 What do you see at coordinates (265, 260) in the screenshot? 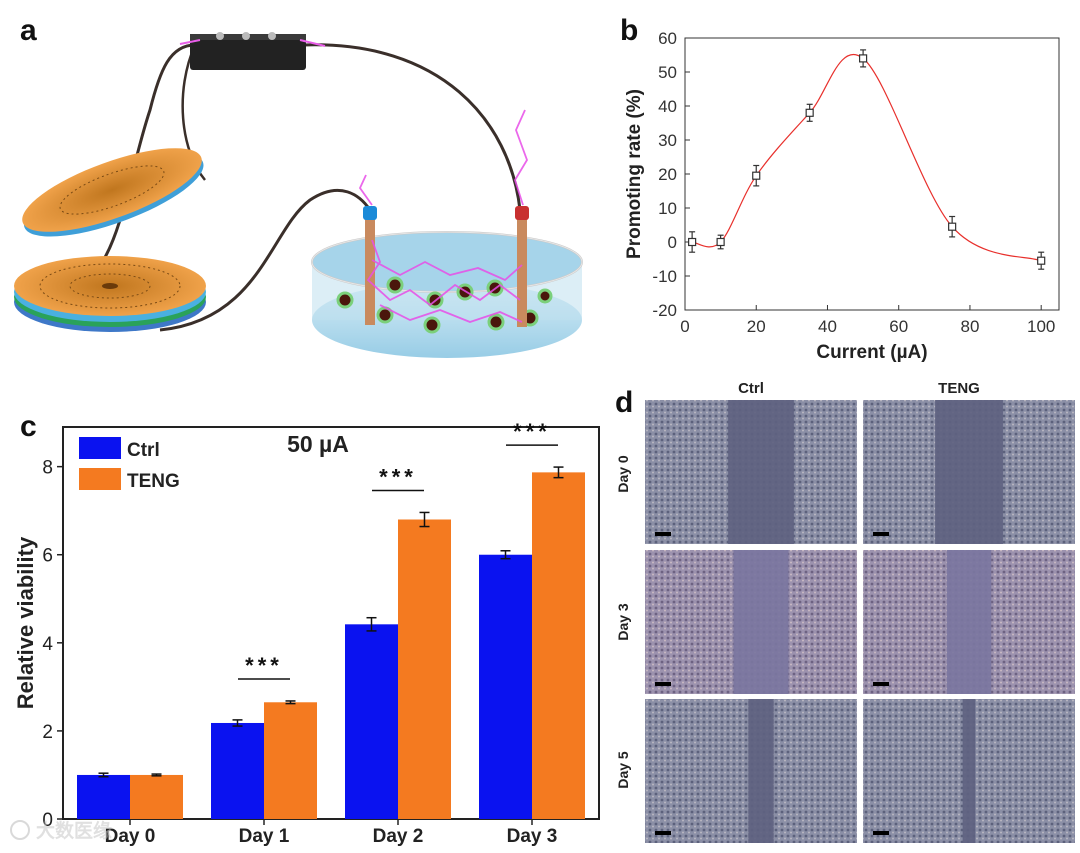
I see `wire-electrode-blue` at bounding box center [265, 260].